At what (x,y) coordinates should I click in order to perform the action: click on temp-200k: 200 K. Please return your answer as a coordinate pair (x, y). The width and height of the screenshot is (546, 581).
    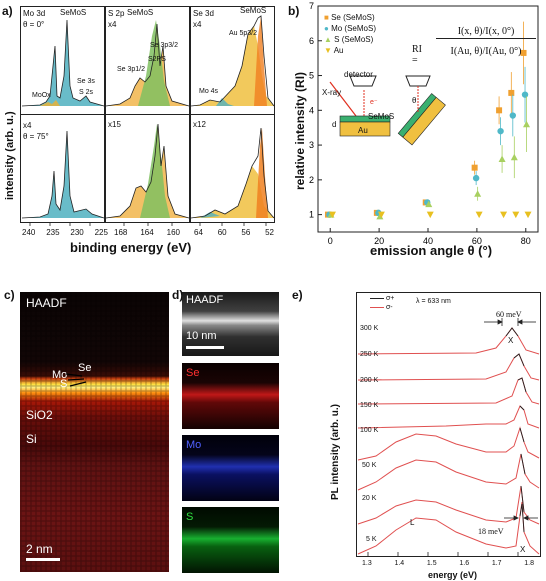
    Looking at the image, I should click on (369, 380).